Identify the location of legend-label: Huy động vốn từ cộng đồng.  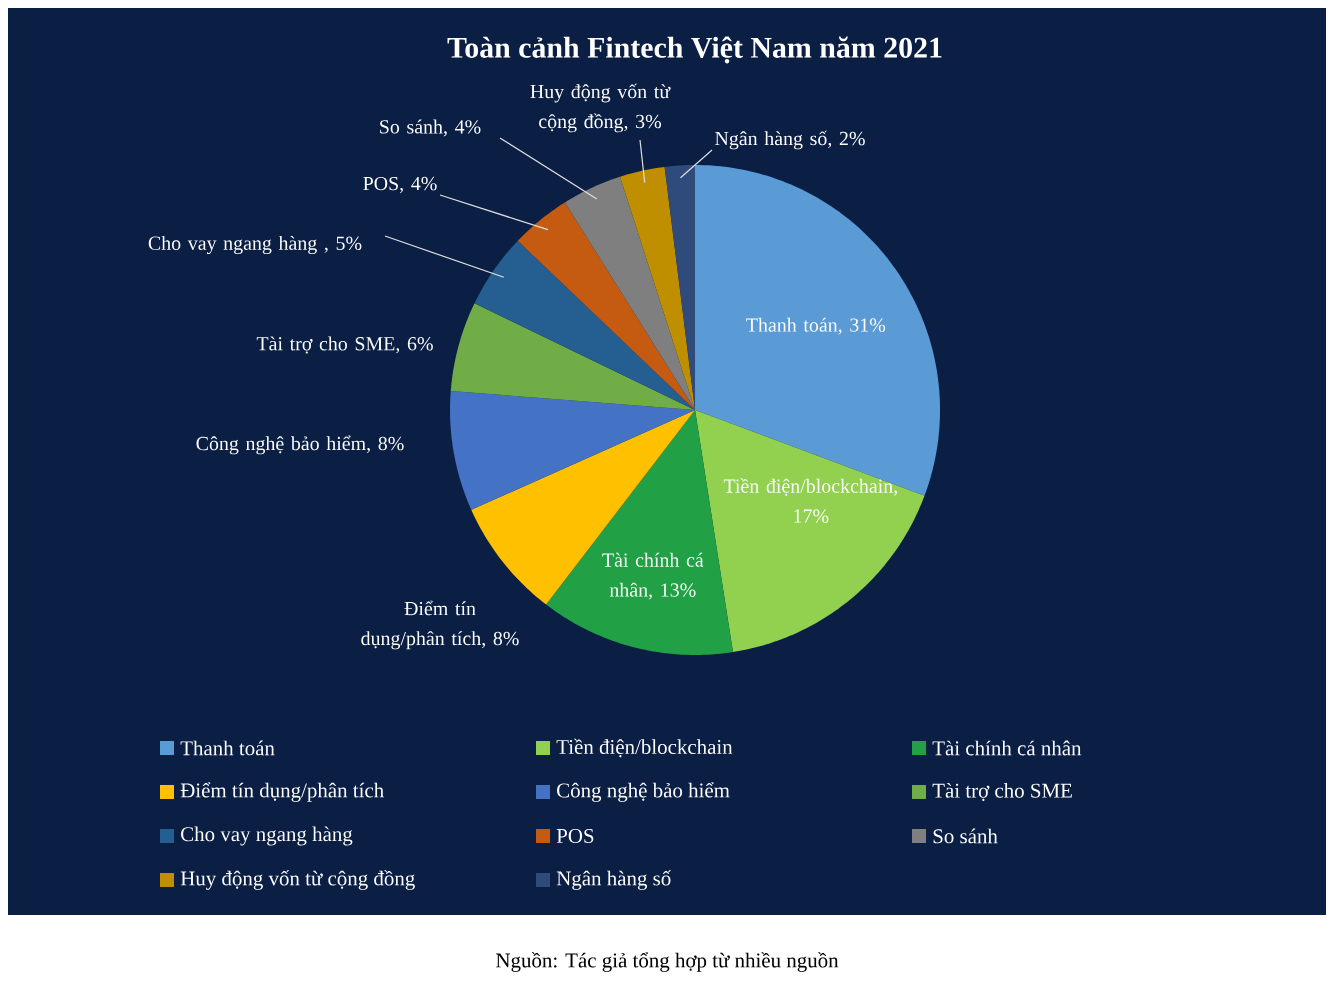
(297, 880).